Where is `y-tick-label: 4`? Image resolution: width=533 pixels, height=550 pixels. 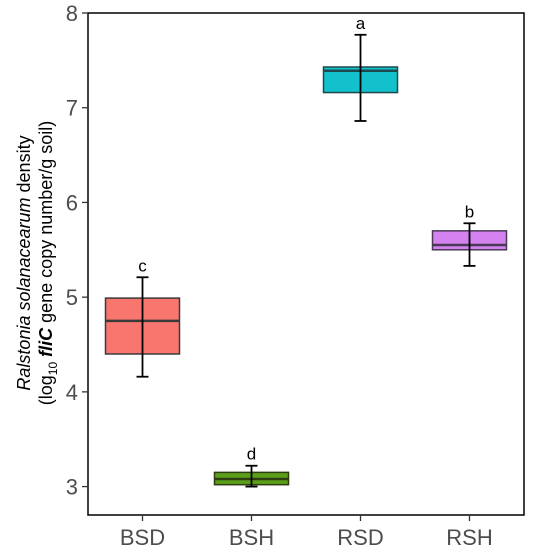
y-tick-label: 4 is located at coordinates (72, 392).